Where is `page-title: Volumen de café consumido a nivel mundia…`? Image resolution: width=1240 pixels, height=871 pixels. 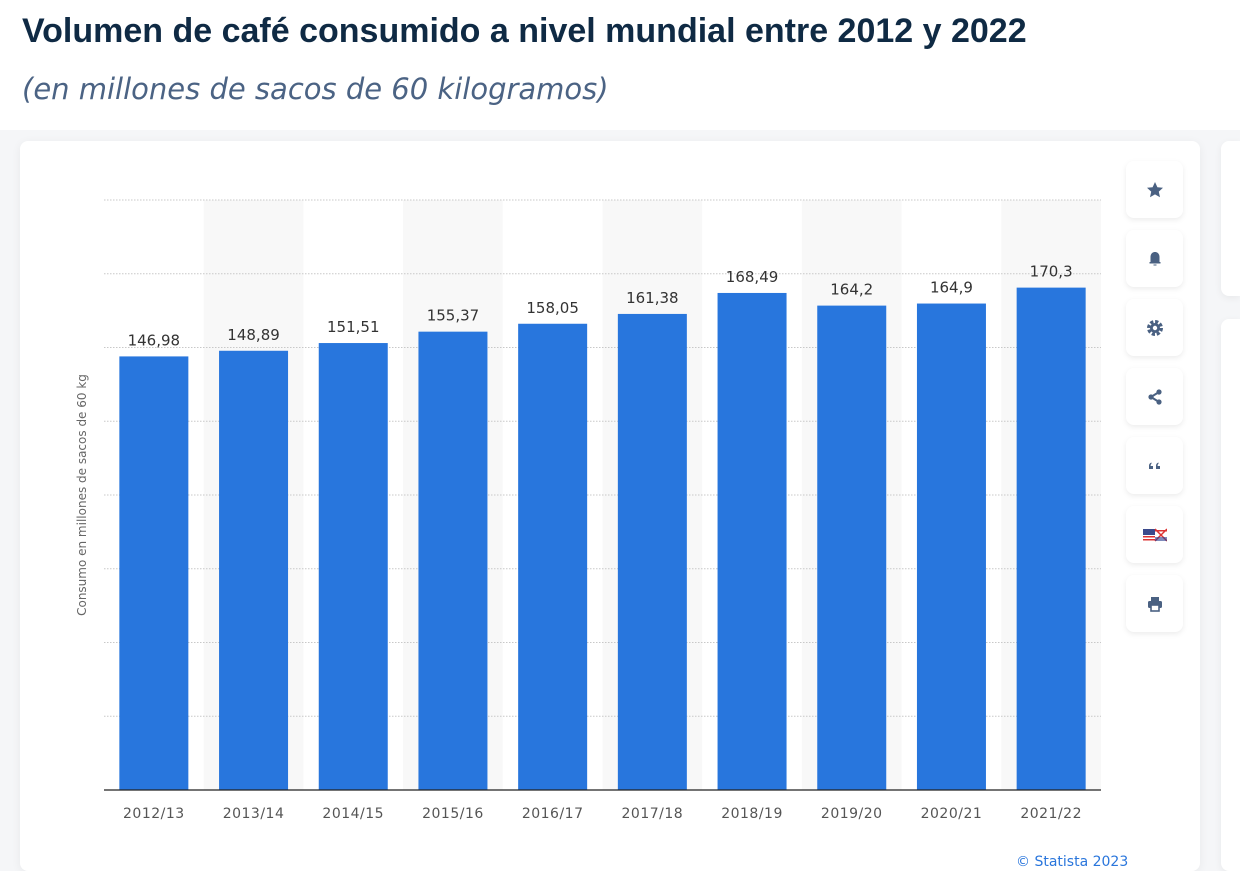 page-title: Volumen de café consumido a nivel mundia… is located at coordinates (524, 31).